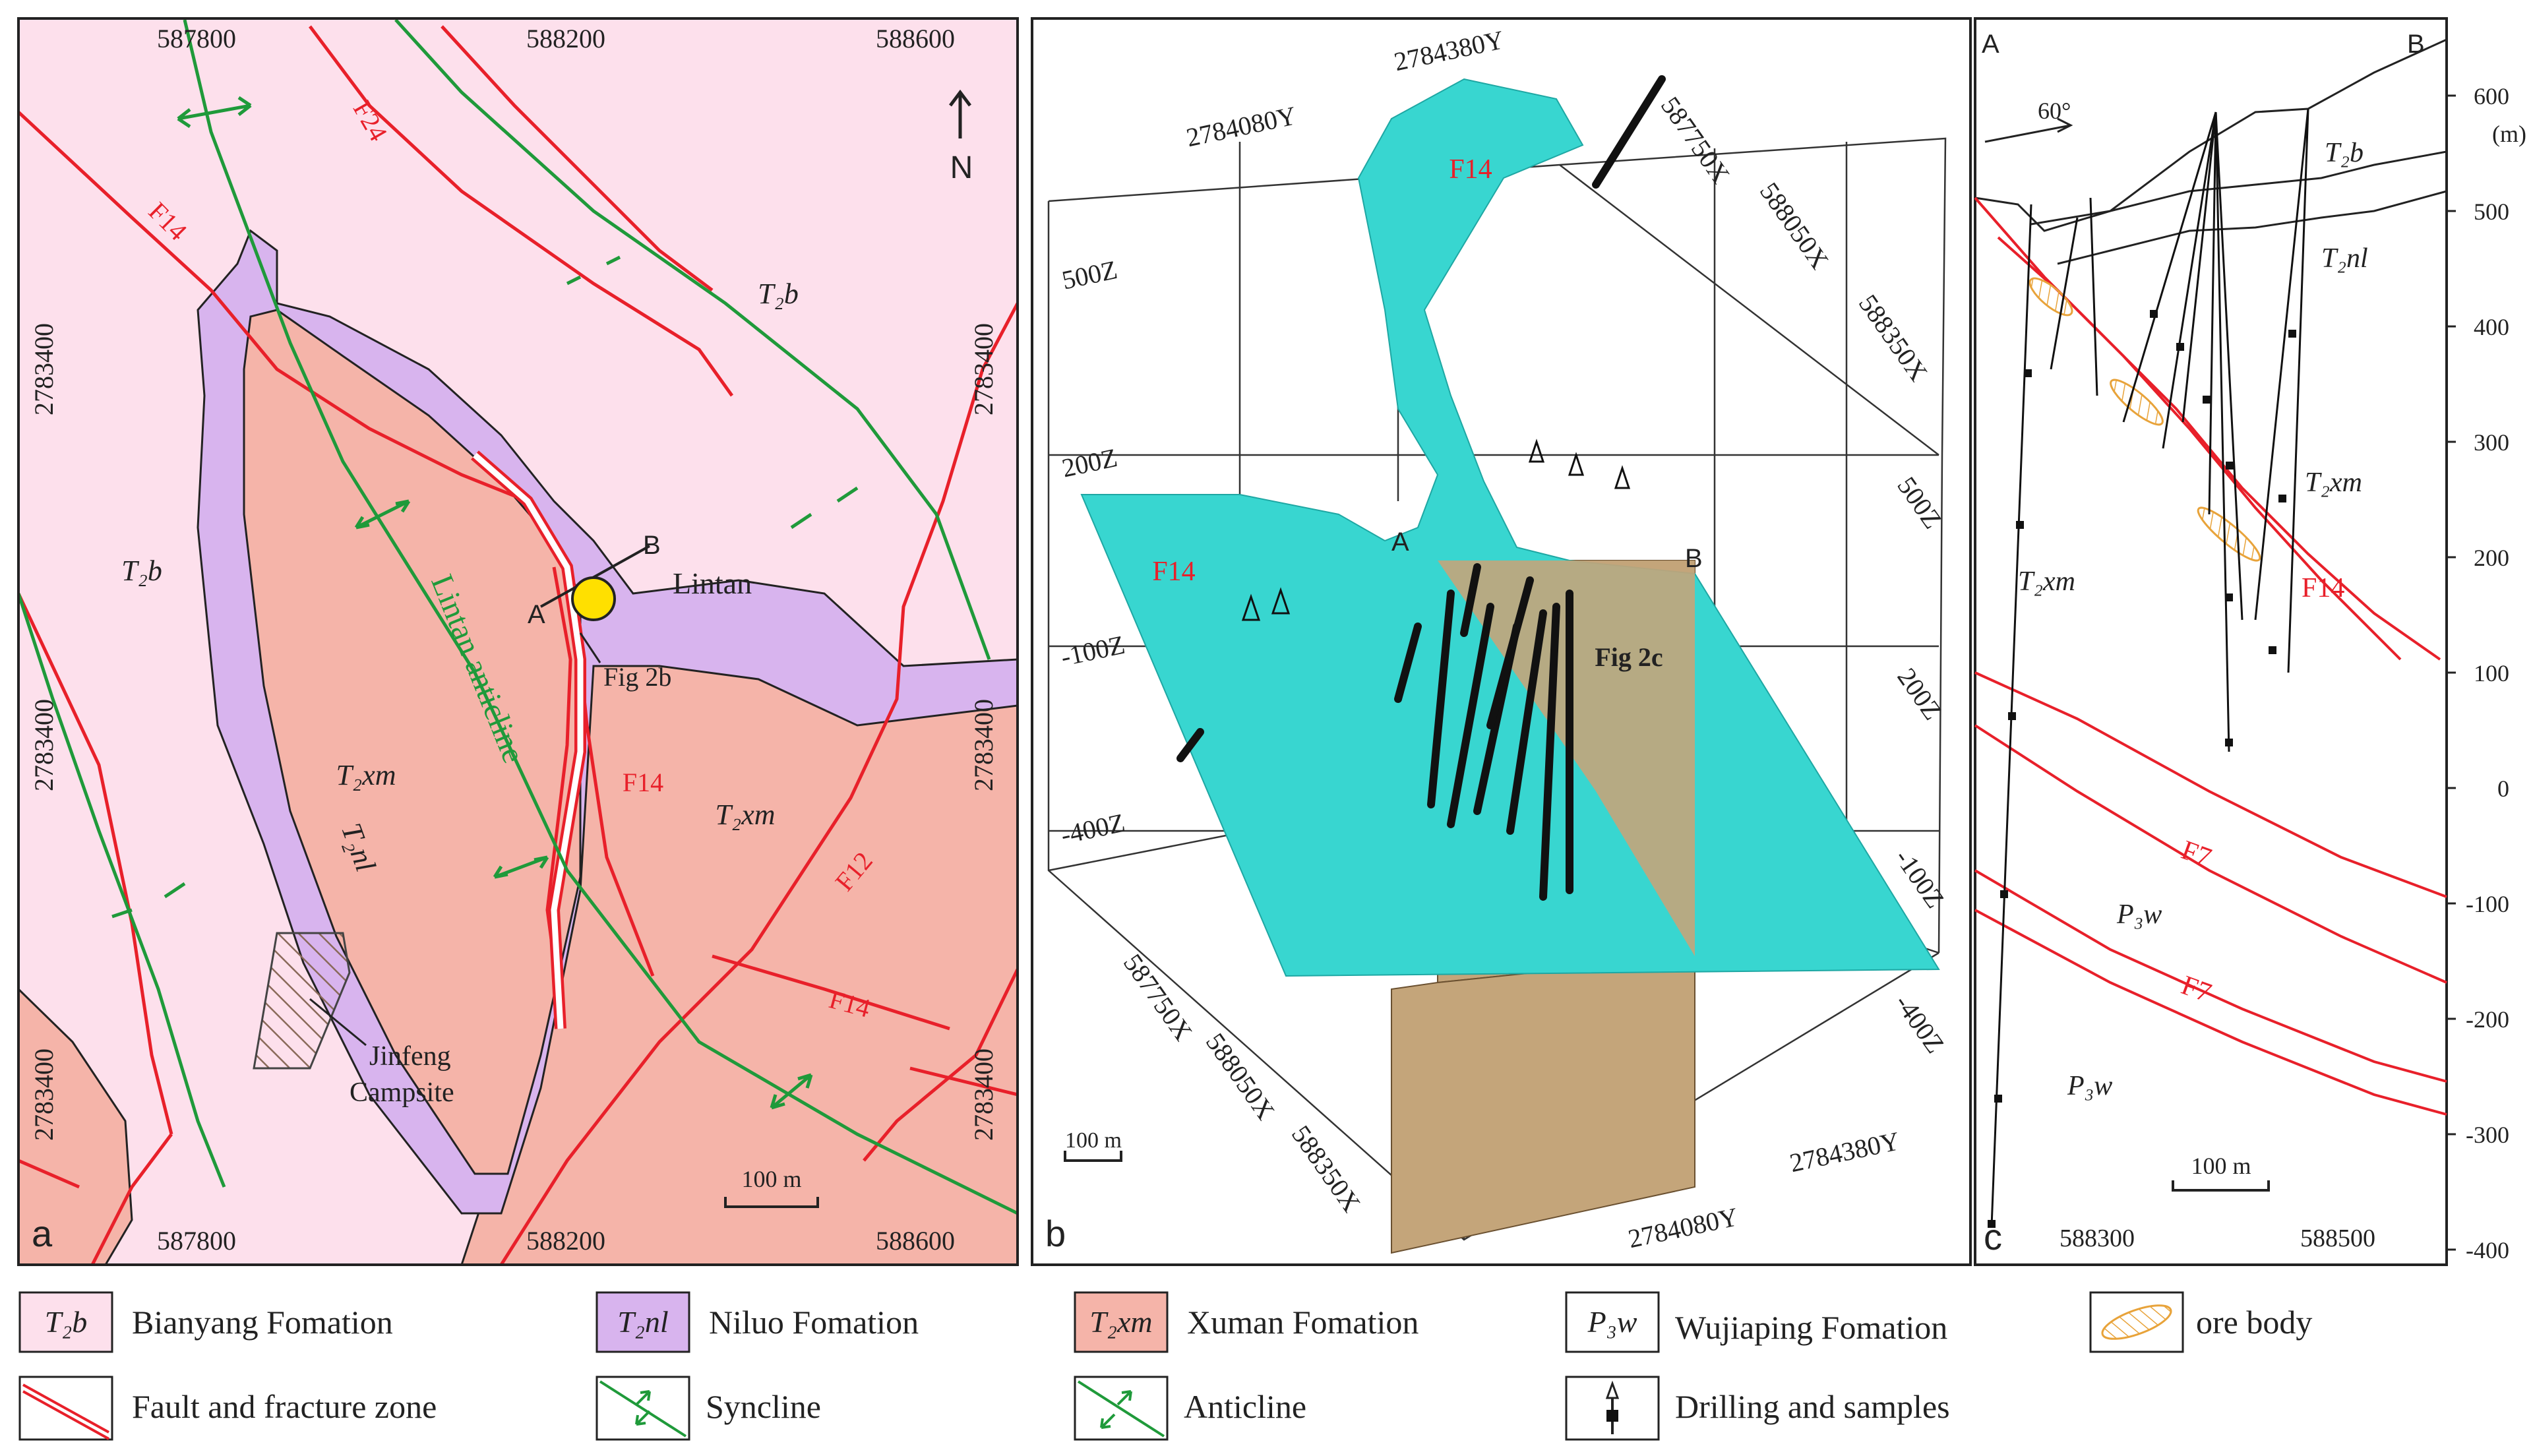 The height and width of the screenshot is (1456, 2533). I want to click on legend-label-0: Bianyang Fomation, so click(262, 1322).